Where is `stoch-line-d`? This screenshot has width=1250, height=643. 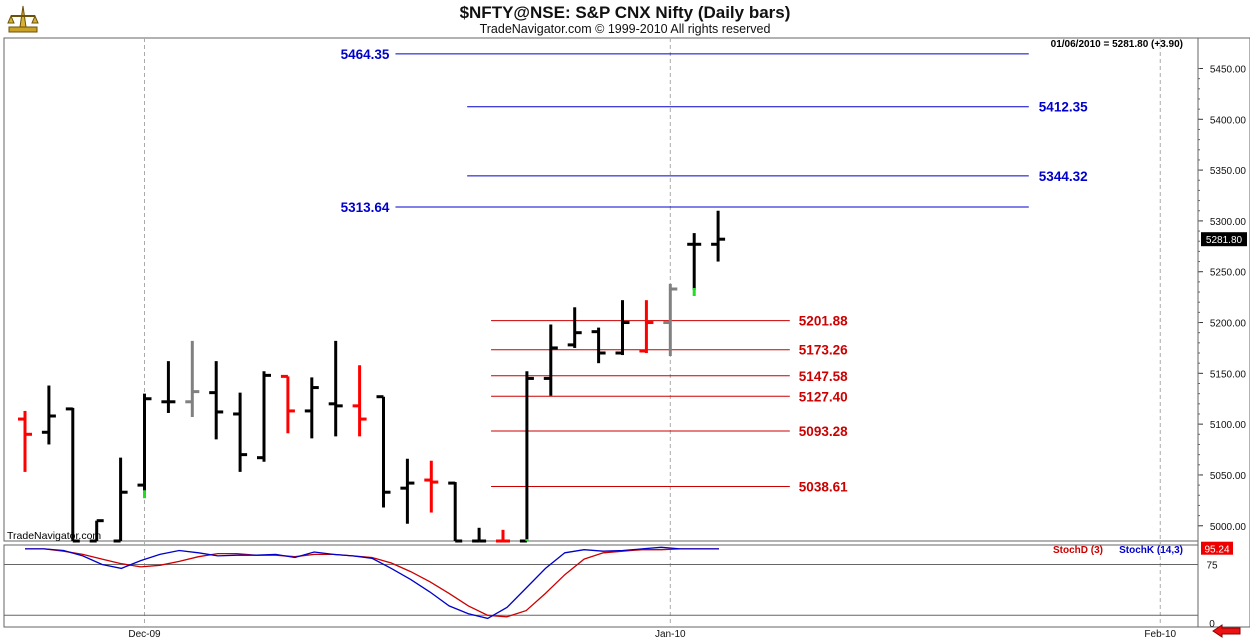
stoch-line-d is located at coordinates (372, 583).